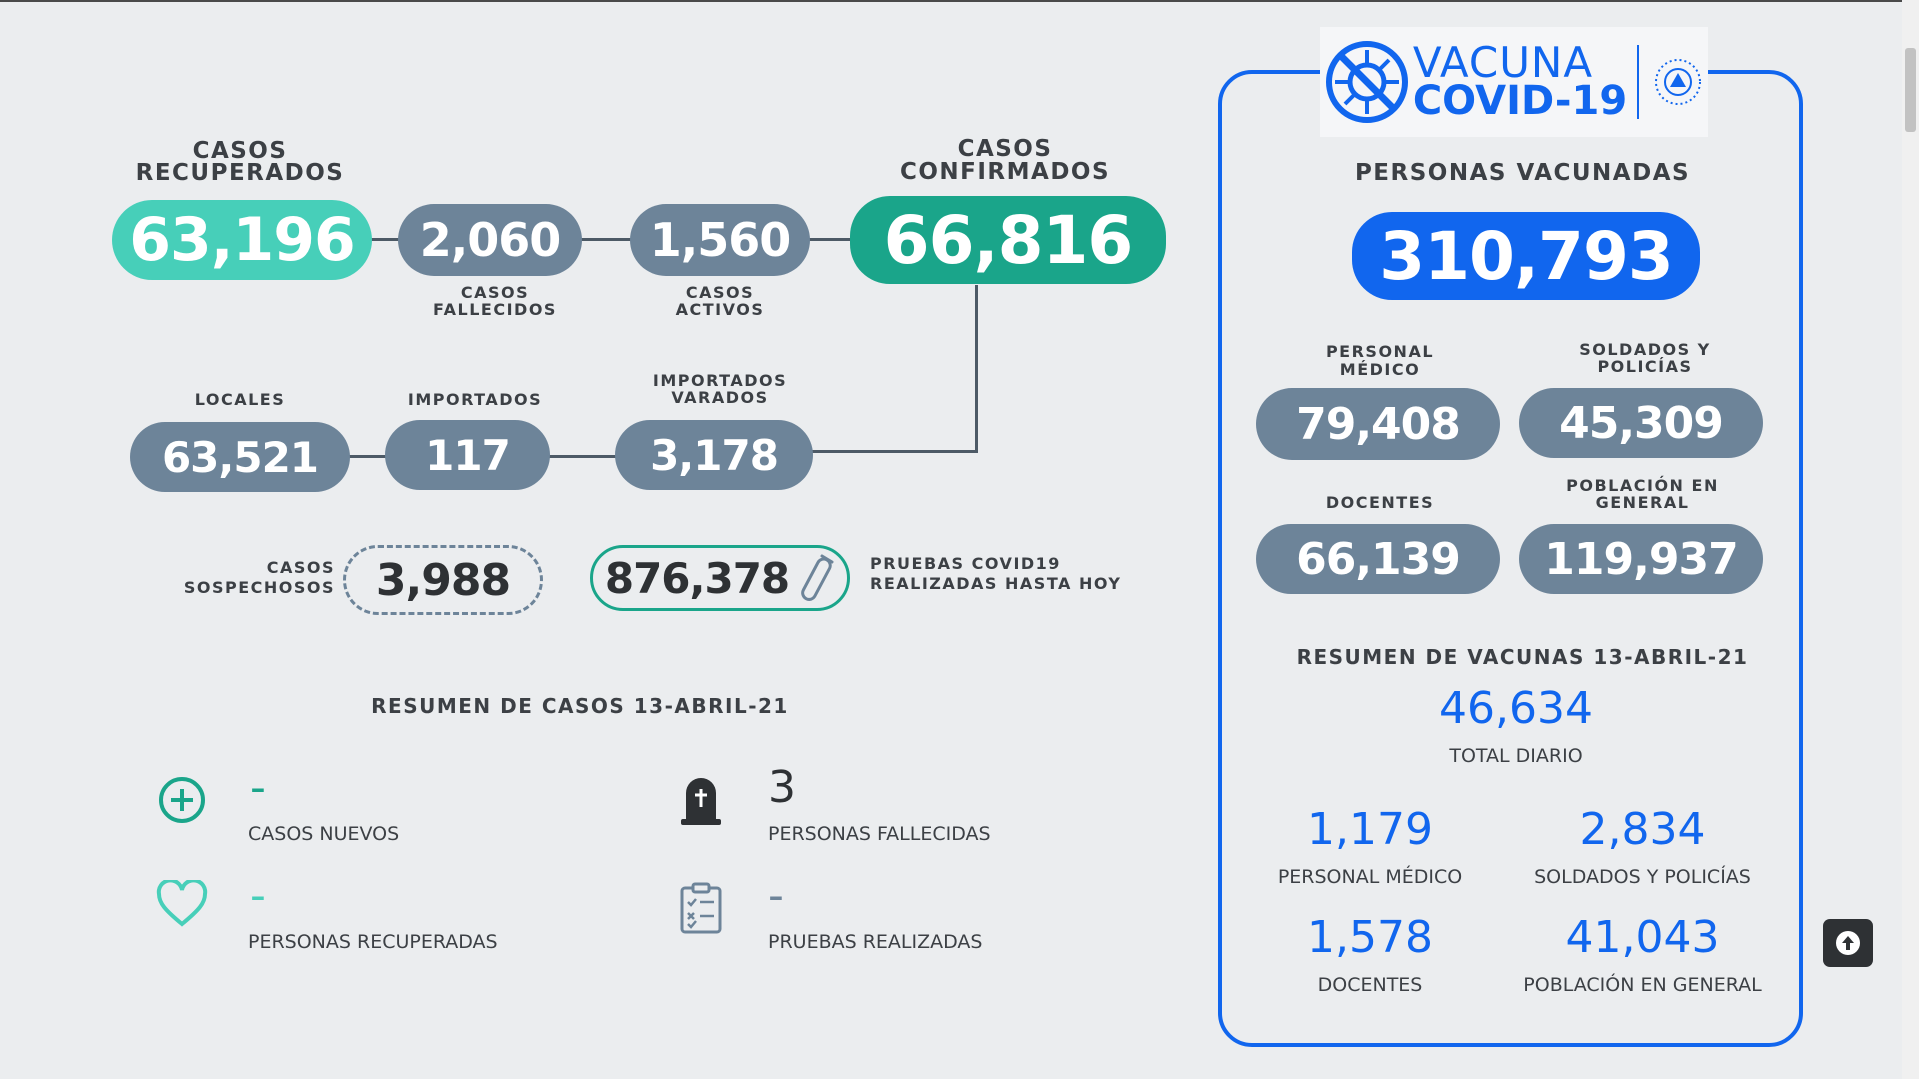 The image size is (1919, 1079). What do you see at coordinates (1370, 985) in the screenshot?
I see `d-docentes-label: DOCENTES` at bounding box center [1370, 985].